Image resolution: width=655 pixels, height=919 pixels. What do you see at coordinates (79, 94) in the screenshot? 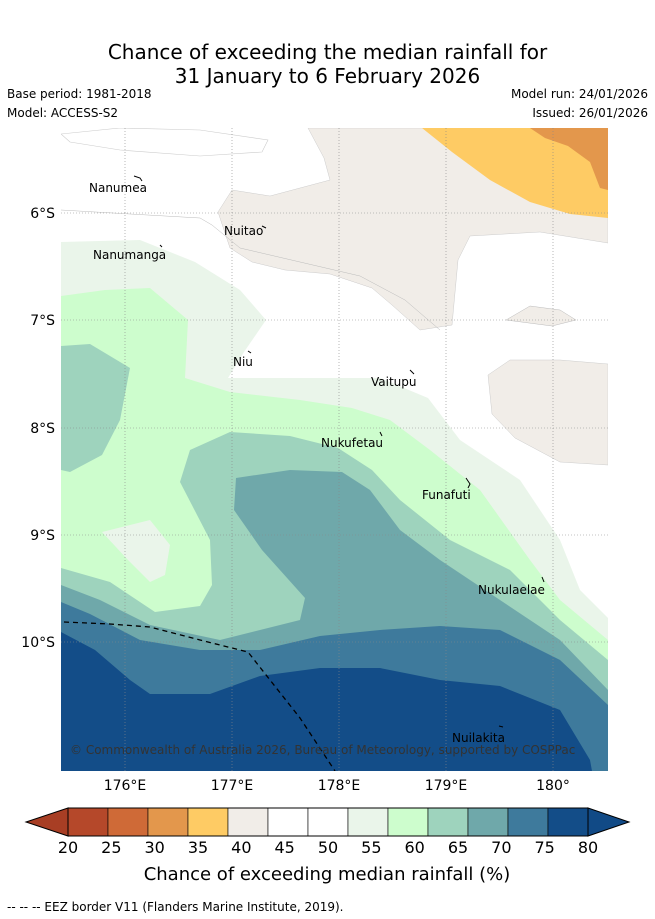
I see `base-period: Base period: 1981-2018` at bounding box center [79, 94].